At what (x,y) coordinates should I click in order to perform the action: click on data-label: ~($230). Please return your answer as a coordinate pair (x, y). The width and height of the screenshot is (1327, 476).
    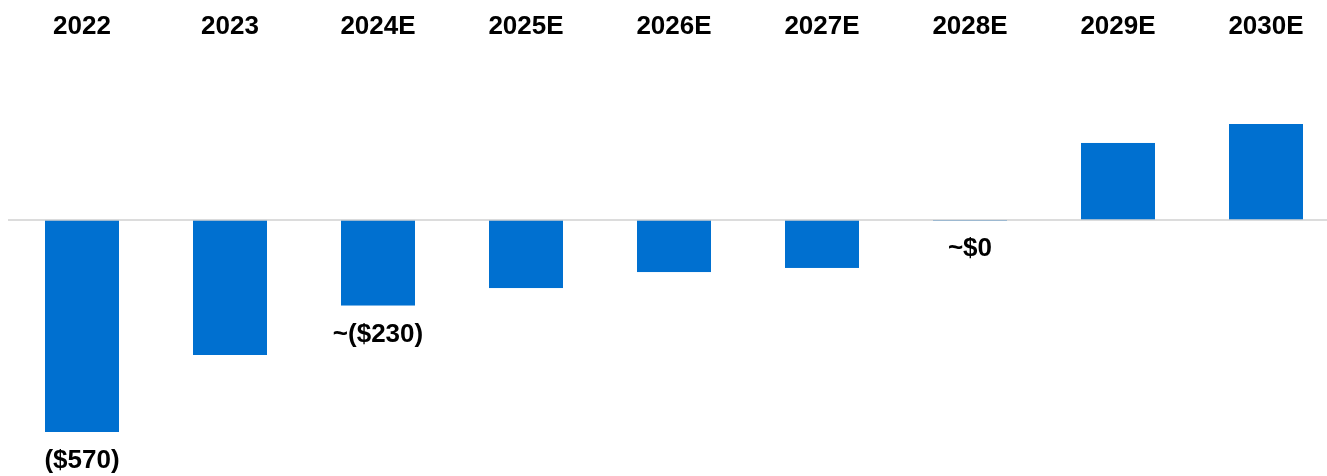
    Looking at the image, I should click on (378, 332).